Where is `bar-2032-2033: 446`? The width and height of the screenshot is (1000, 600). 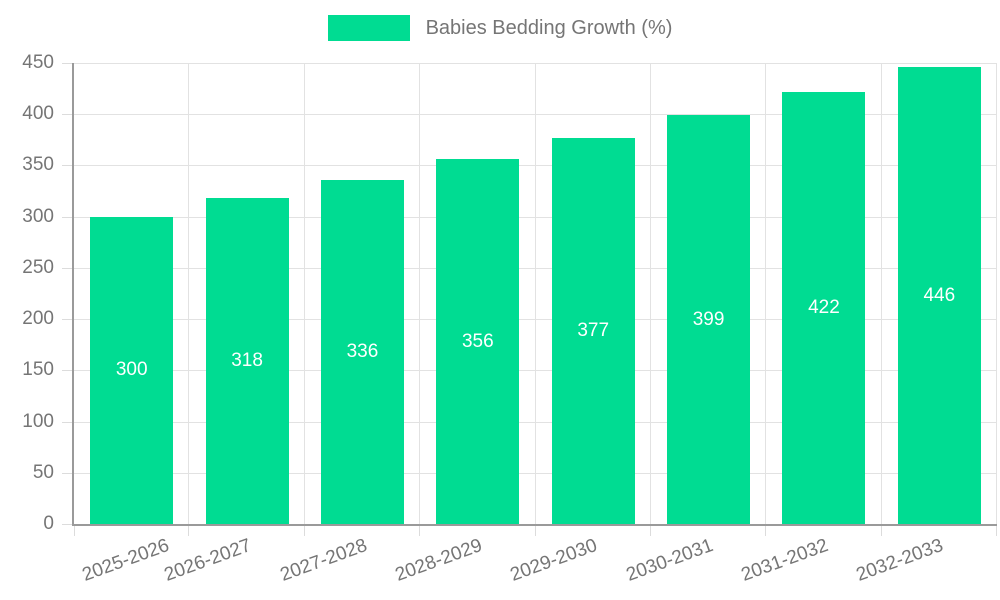 bar-2032-2033: 446 is located at coordinates (939, 295).